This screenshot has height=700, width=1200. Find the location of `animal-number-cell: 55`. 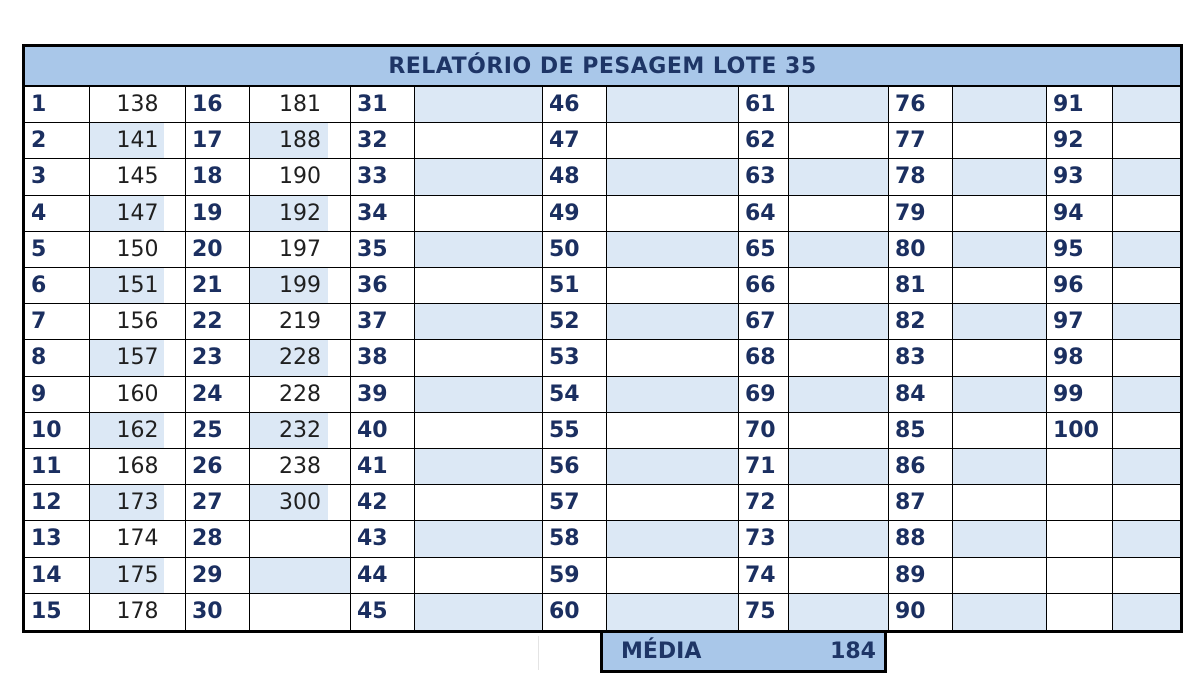

animal-number-cell: 55 is located at coordinates (575, 430).